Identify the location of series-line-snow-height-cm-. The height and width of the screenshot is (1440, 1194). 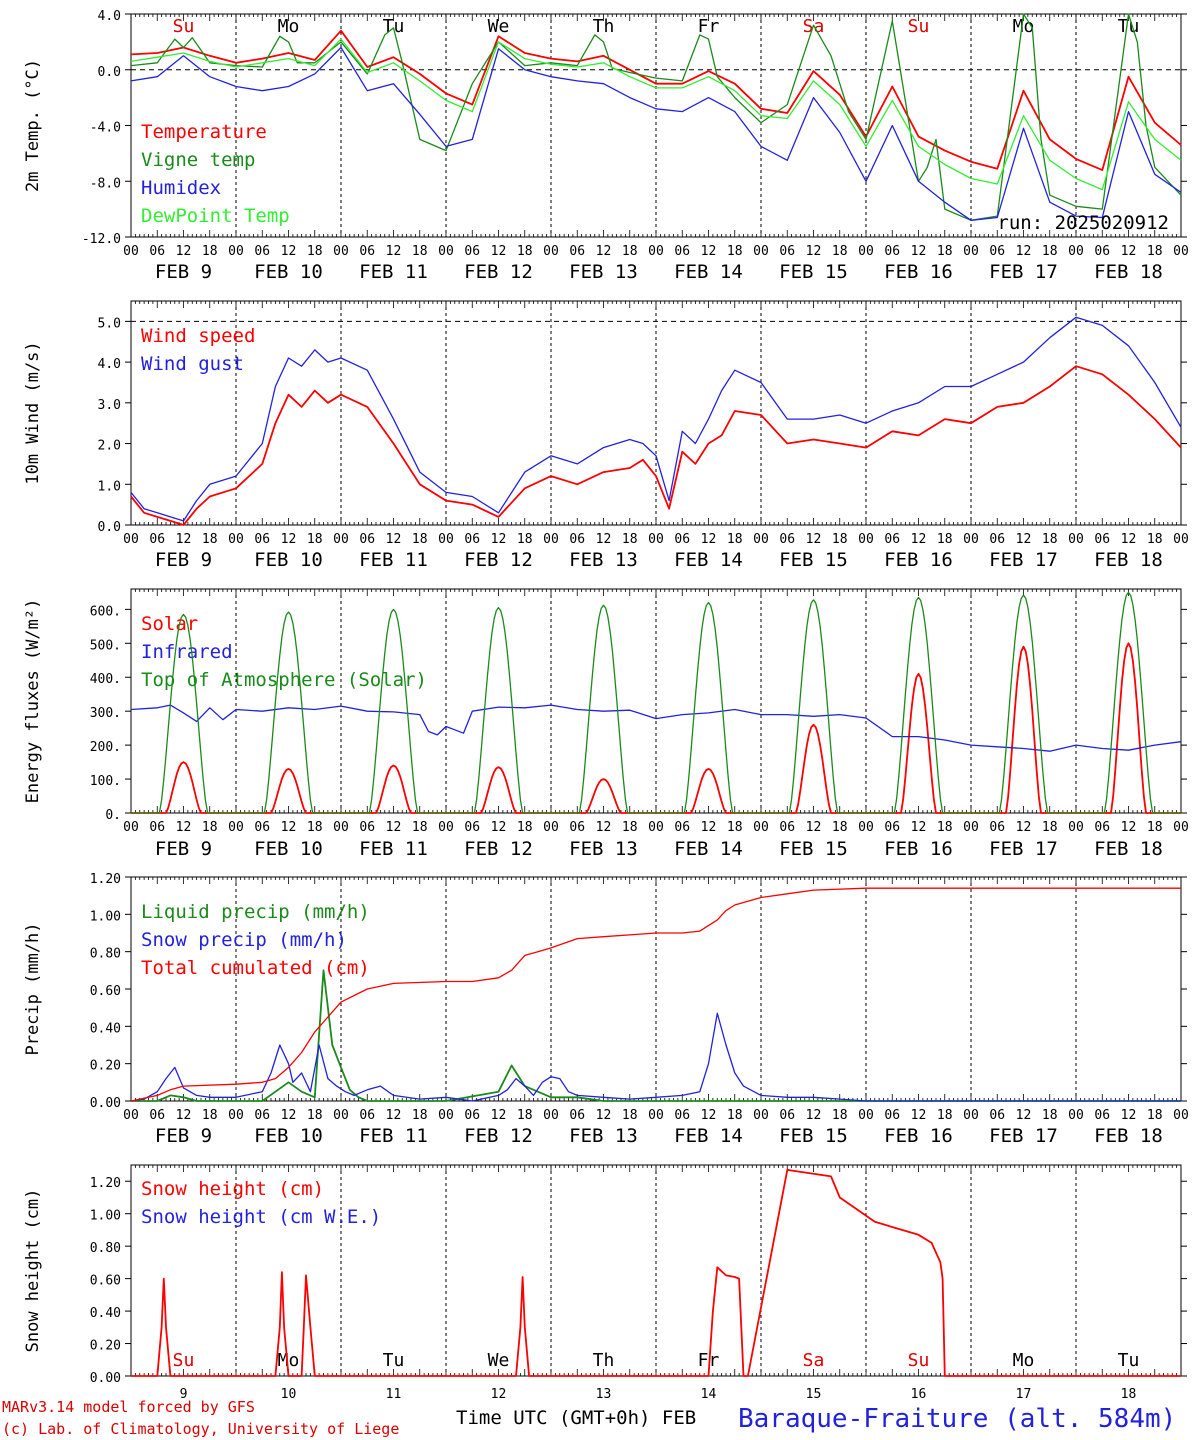
(656, 1273).